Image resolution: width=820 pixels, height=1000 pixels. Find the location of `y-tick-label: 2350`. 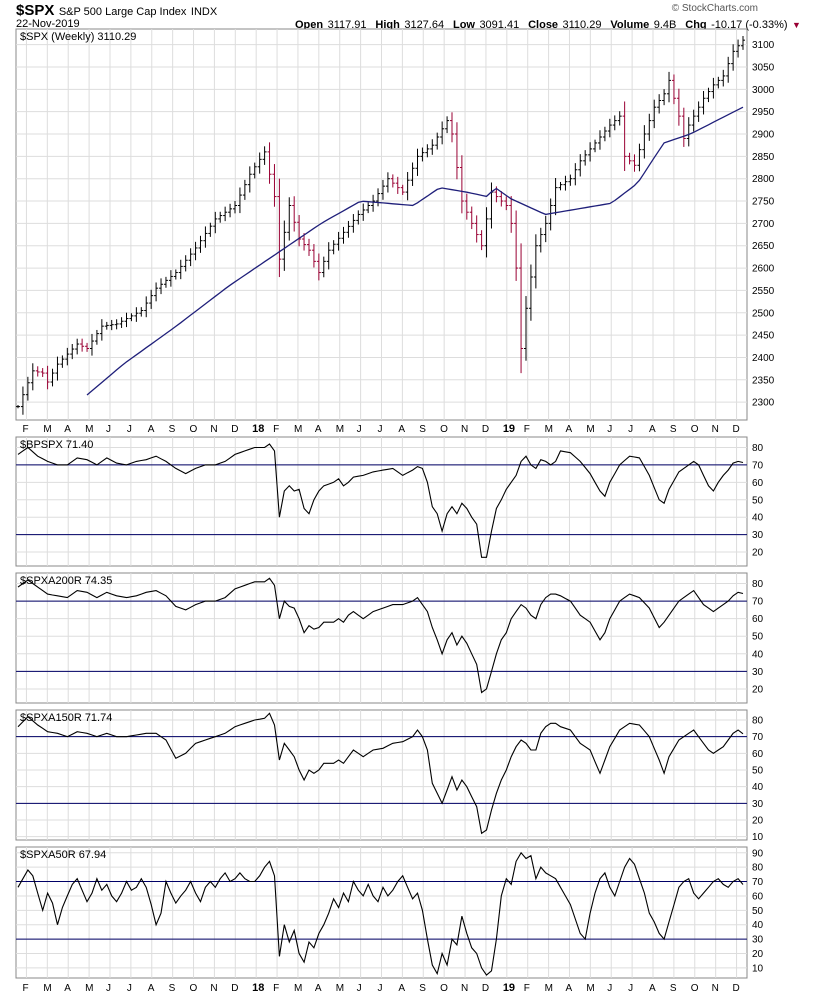

y-tick-label: 2350 is located at coordinates (763, 380).